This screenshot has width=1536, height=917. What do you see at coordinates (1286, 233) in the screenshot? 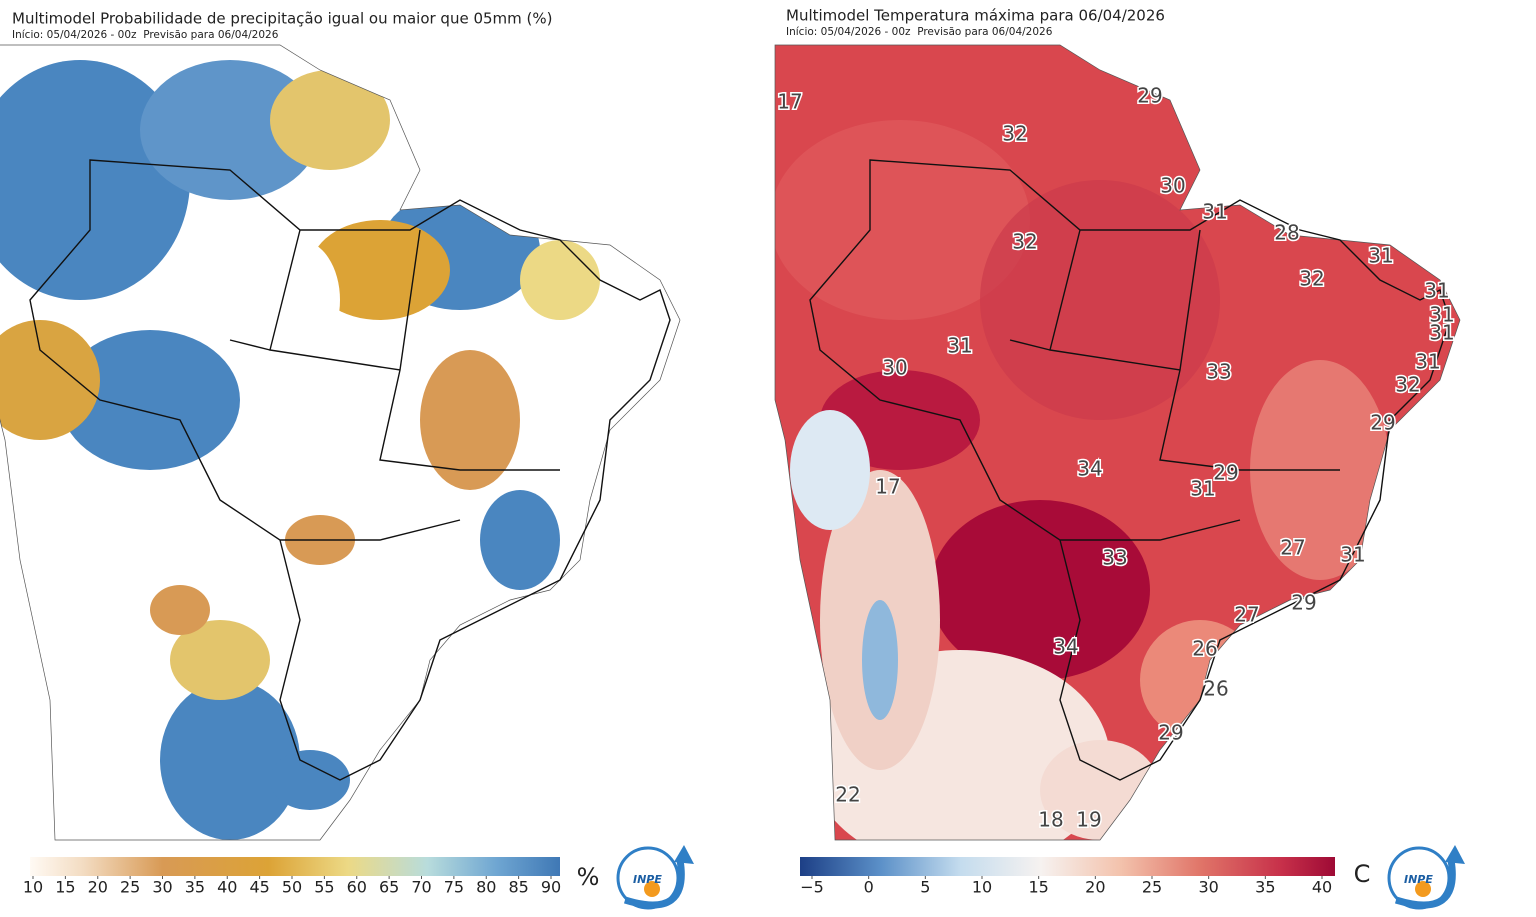
I see `map-label: 28` at bounding box center [1286, 233].